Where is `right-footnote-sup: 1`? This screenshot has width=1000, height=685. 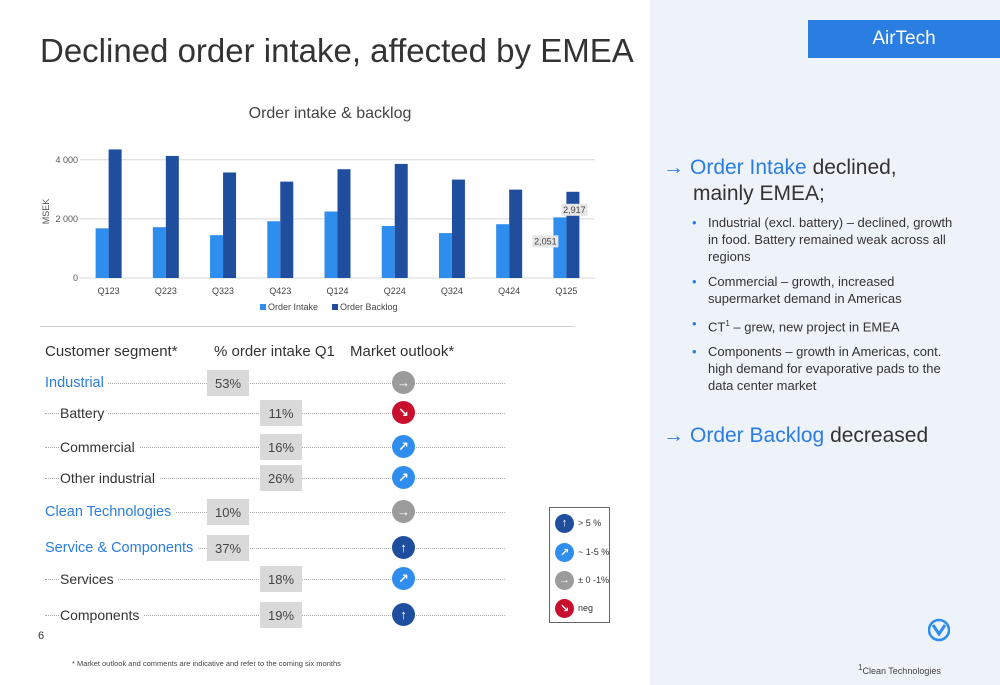 right-footnote-sup: 1 is located at coordinates (860, 667).